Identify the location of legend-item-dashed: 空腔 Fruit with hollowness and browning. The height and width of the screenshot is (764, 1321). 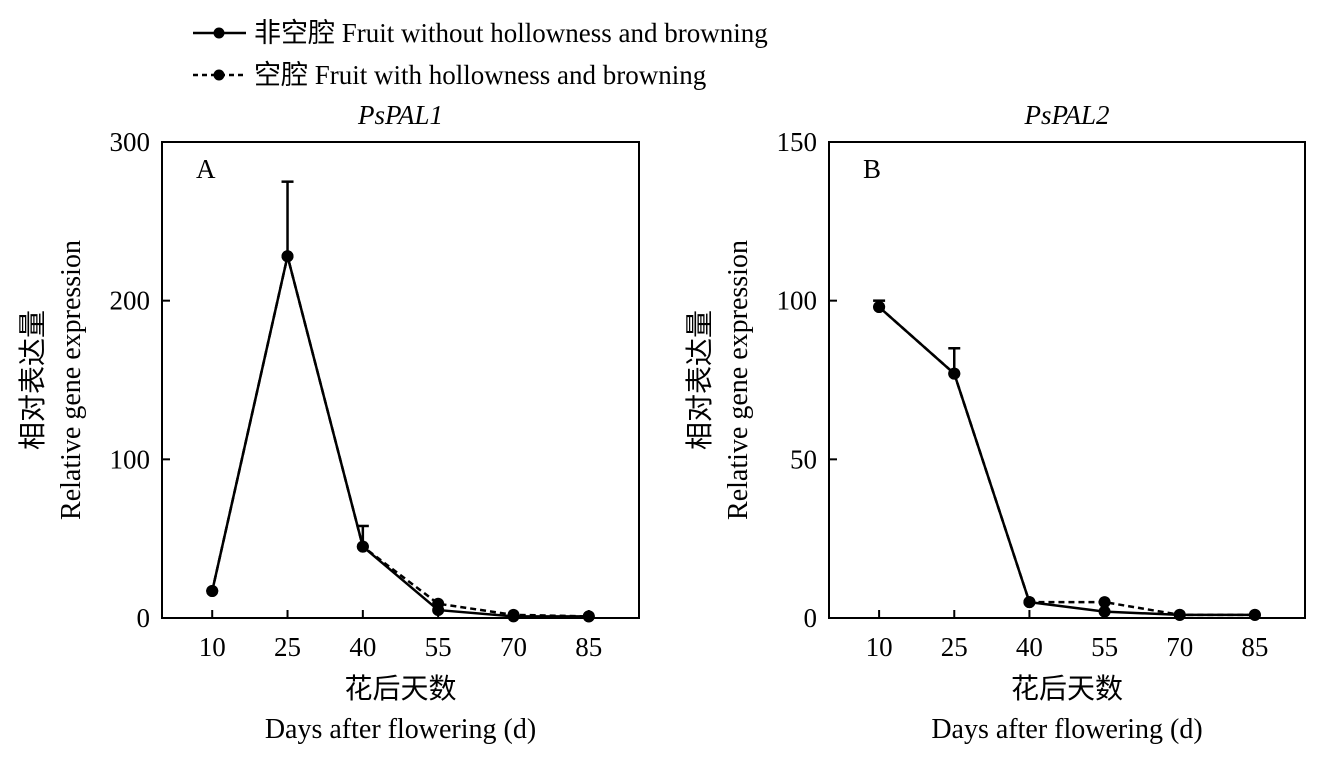
(449, 75).